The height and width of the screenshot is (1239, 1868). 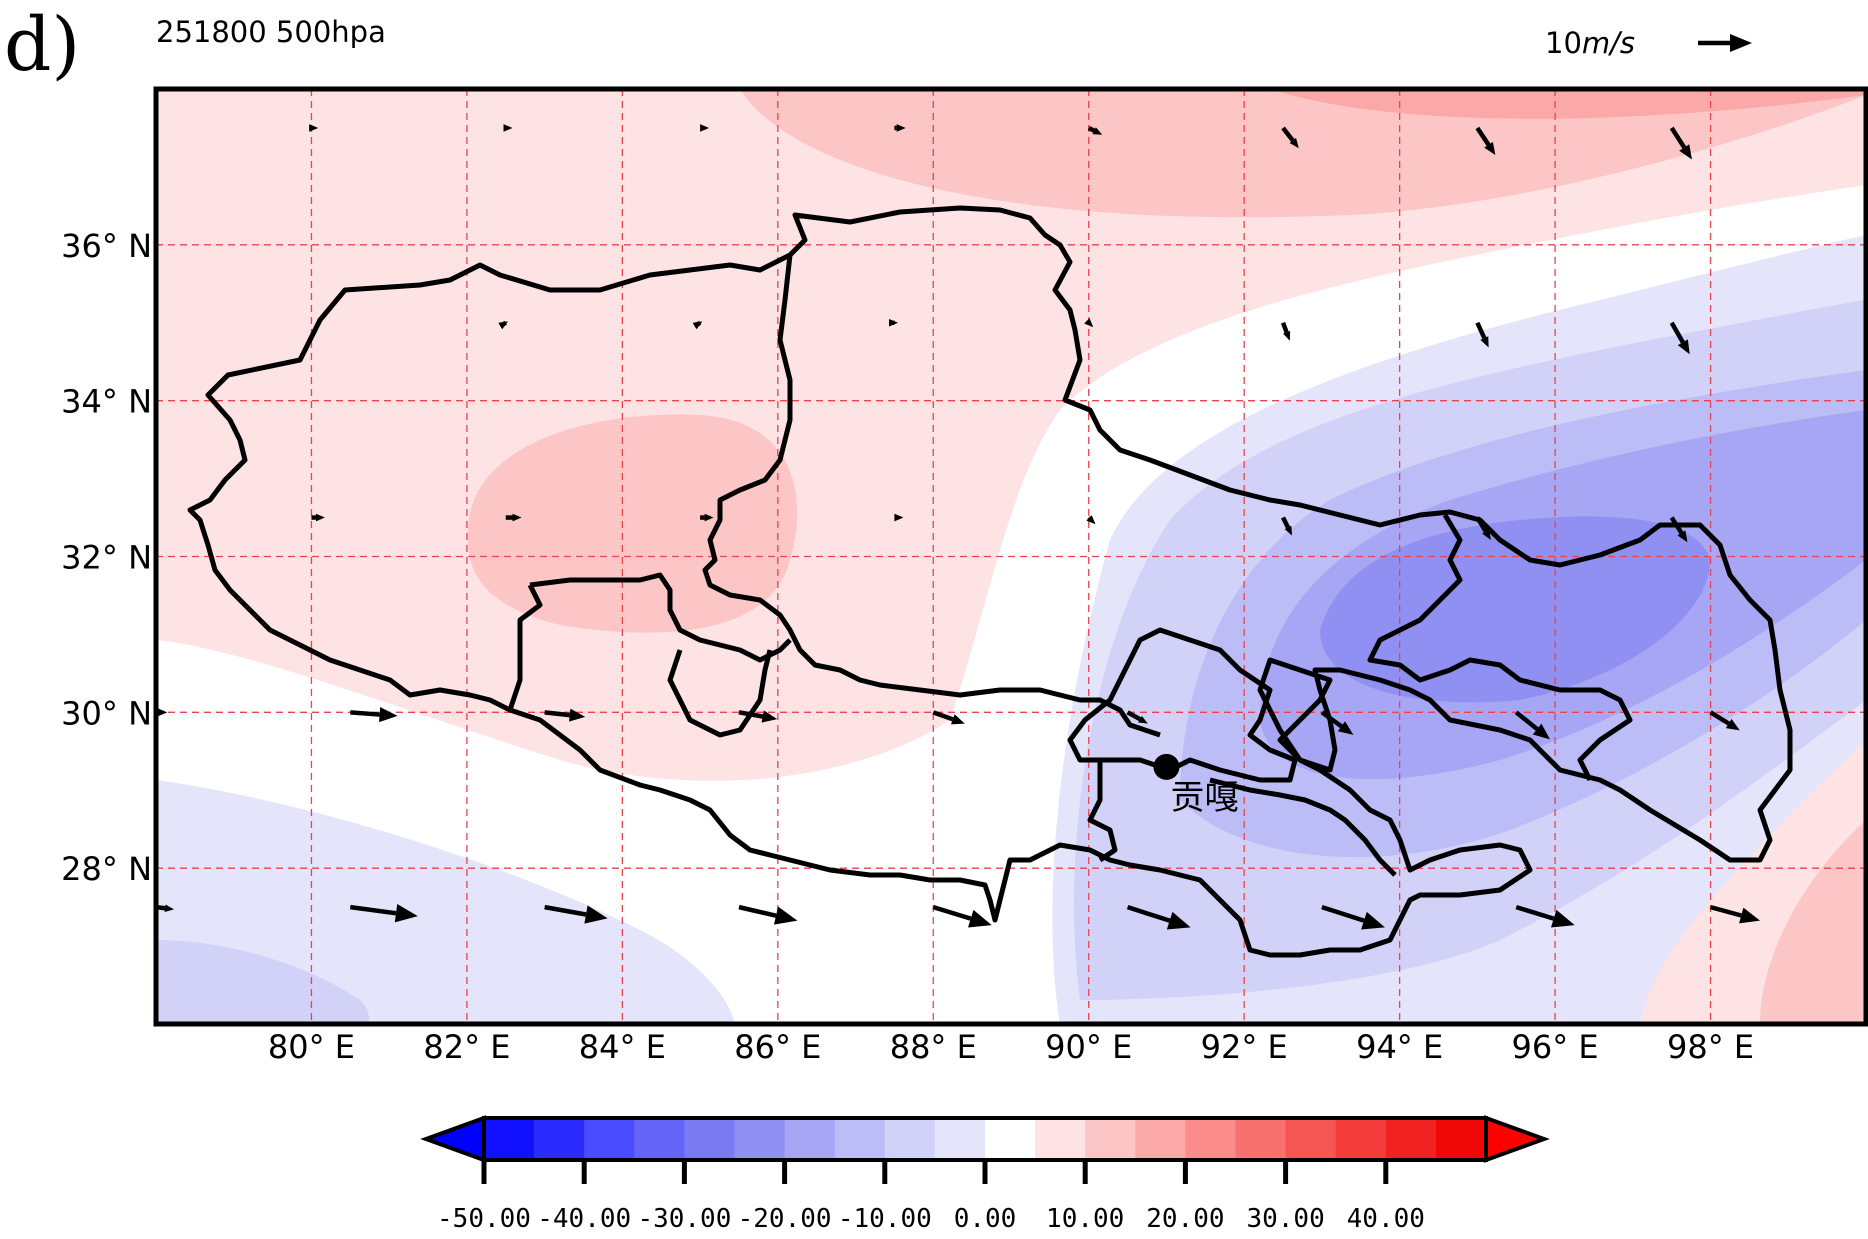 I want to click on station-dot-icon, so click(x=1166, y=766).